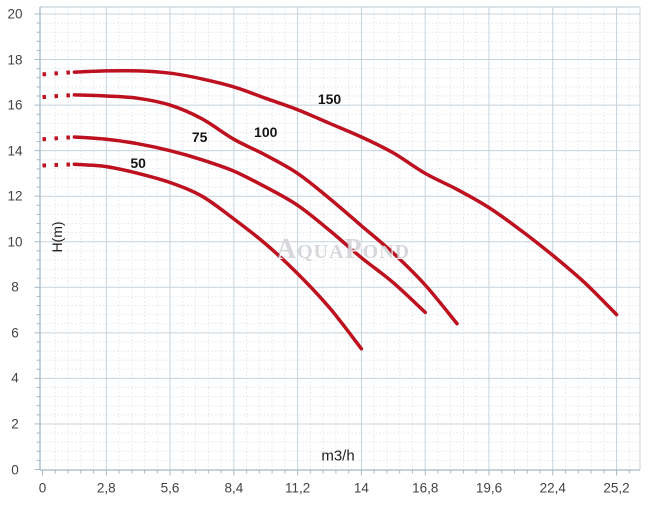 The width and height of the screenshot is (650, 506). Describe the element at coordinates (15, 378) in the screenshot. I see `y-tick-label: 4` at that location.